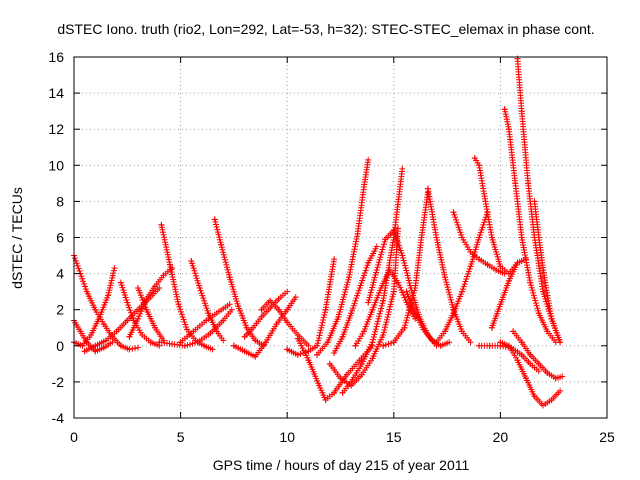 The image size is (640, 480). What do you see at coordinates (56, 93) in the screenshot?
I see `y-tick-label: 14` at bounding box center [56, 93].